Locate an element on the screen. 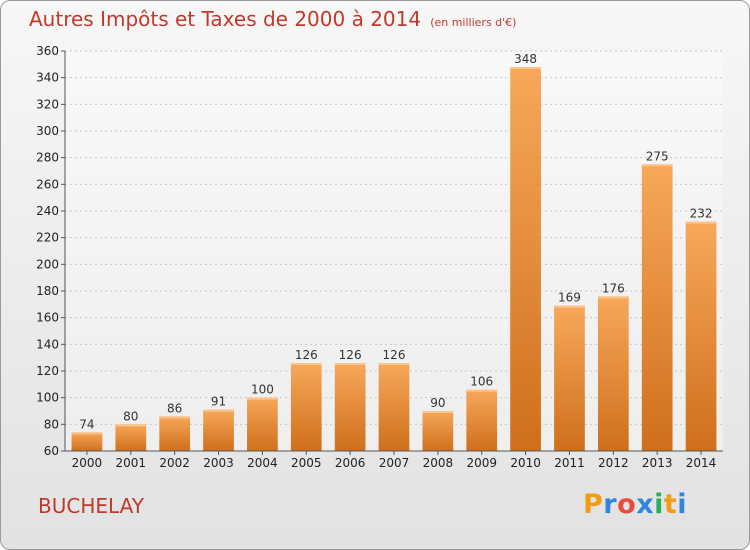 The image size is (750, 550). bar-value-label: 80 is located at coordinates (130, 416).